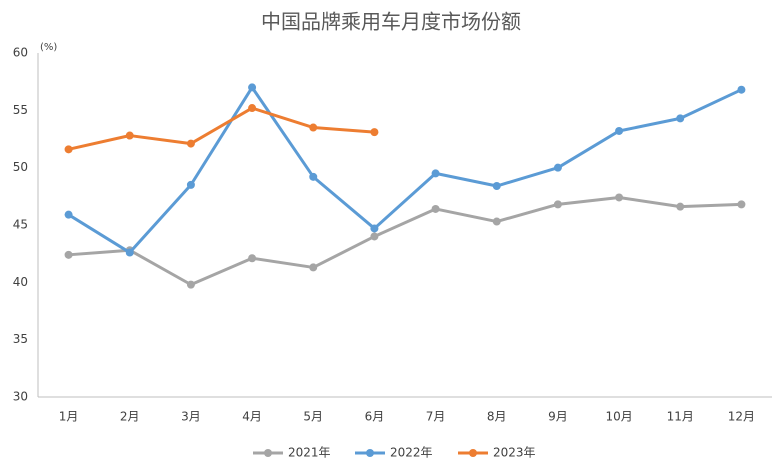 The height and width of the screenshot is (467, 782). Describe the element at coordinates (436, 417) in the screenshot. I see `x-tick-label: 7月` at that location.